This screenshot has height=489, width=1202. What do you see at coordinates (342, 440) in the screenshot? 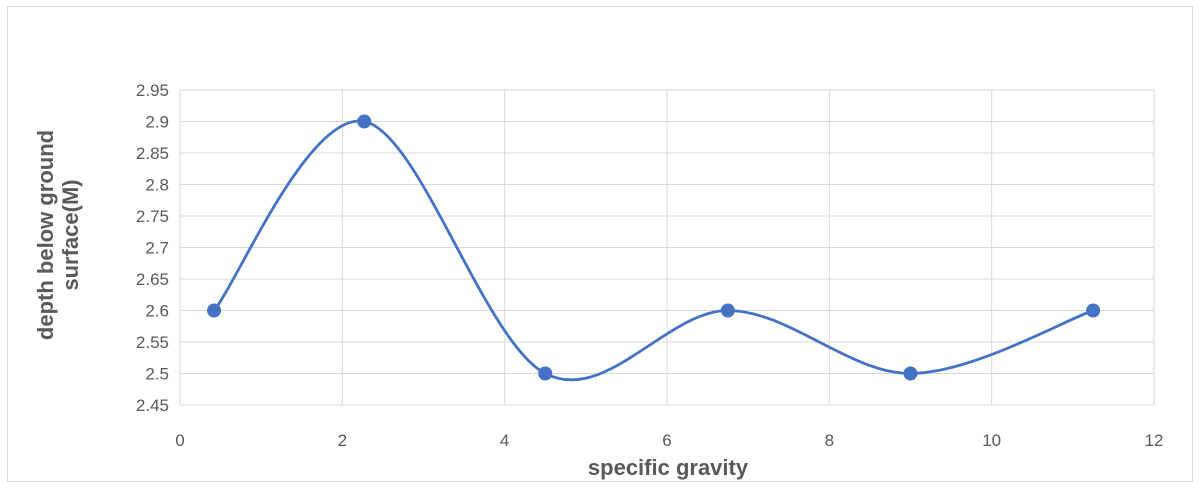
I see `x-tick-label: 2` at bounding box center [342, 440].